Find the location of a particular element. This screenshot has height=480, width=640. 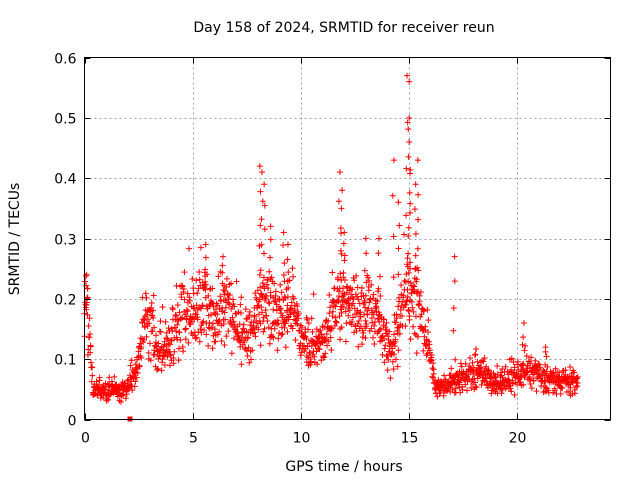

y-tick-label: 0.3 is located at coordinates (65, 241).